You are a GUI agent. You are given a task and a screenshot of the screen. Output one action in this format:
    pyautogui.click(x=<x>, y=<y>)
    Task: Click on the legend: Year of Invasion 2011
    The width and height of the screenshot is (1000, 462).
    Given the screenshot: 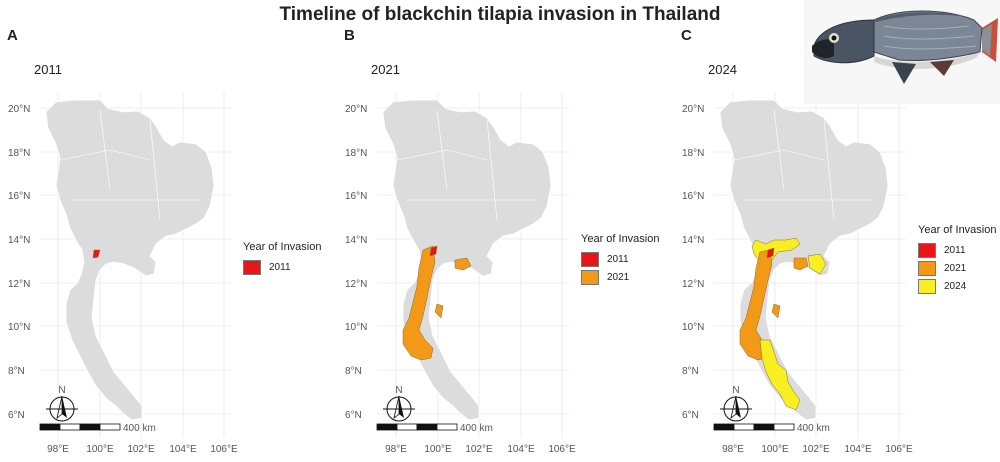 What is the action you would take?
    pyautogui.click(x=282, y=259)
    